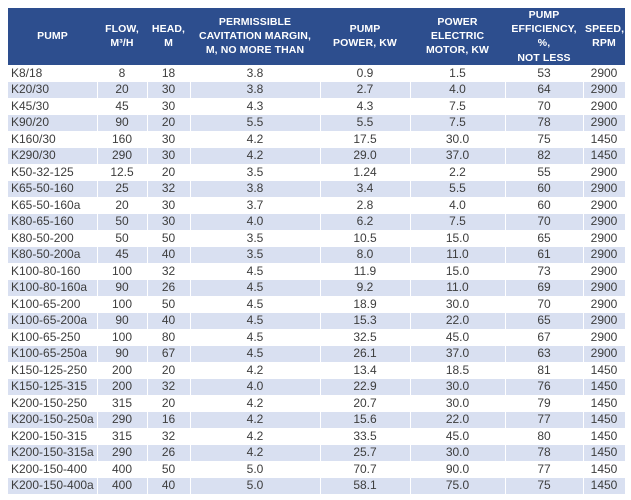  I want to click on table-row: K65-50-160a 20 30 3.7 2.8 4.0 60 2900, so click(317, 205).